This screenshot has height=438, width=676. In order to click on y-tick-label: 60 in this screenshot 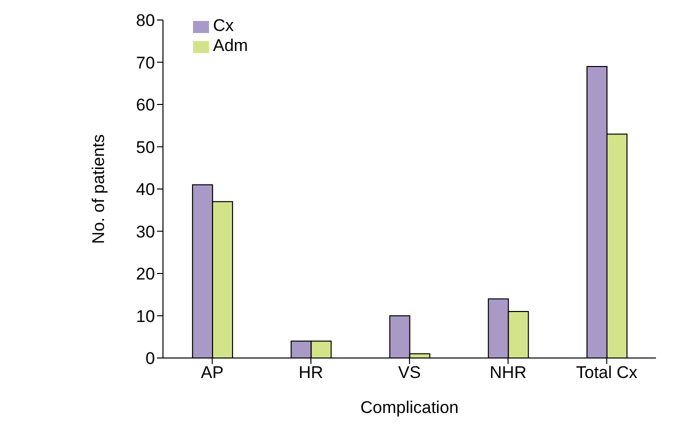, I will do `click(145, 105)`.